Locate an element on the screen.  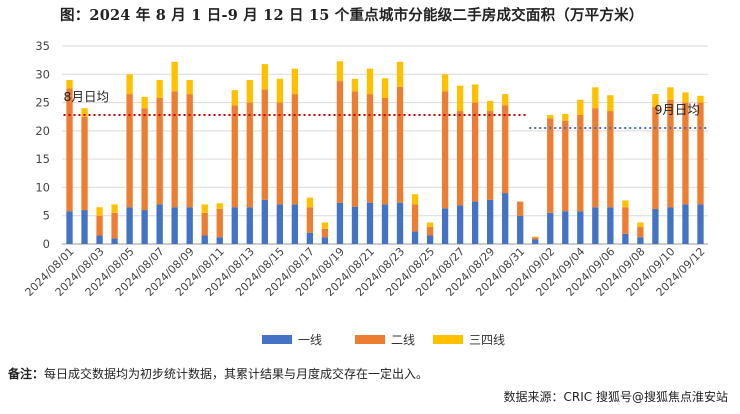
legend-swatch is located at coordinates (370, 339).